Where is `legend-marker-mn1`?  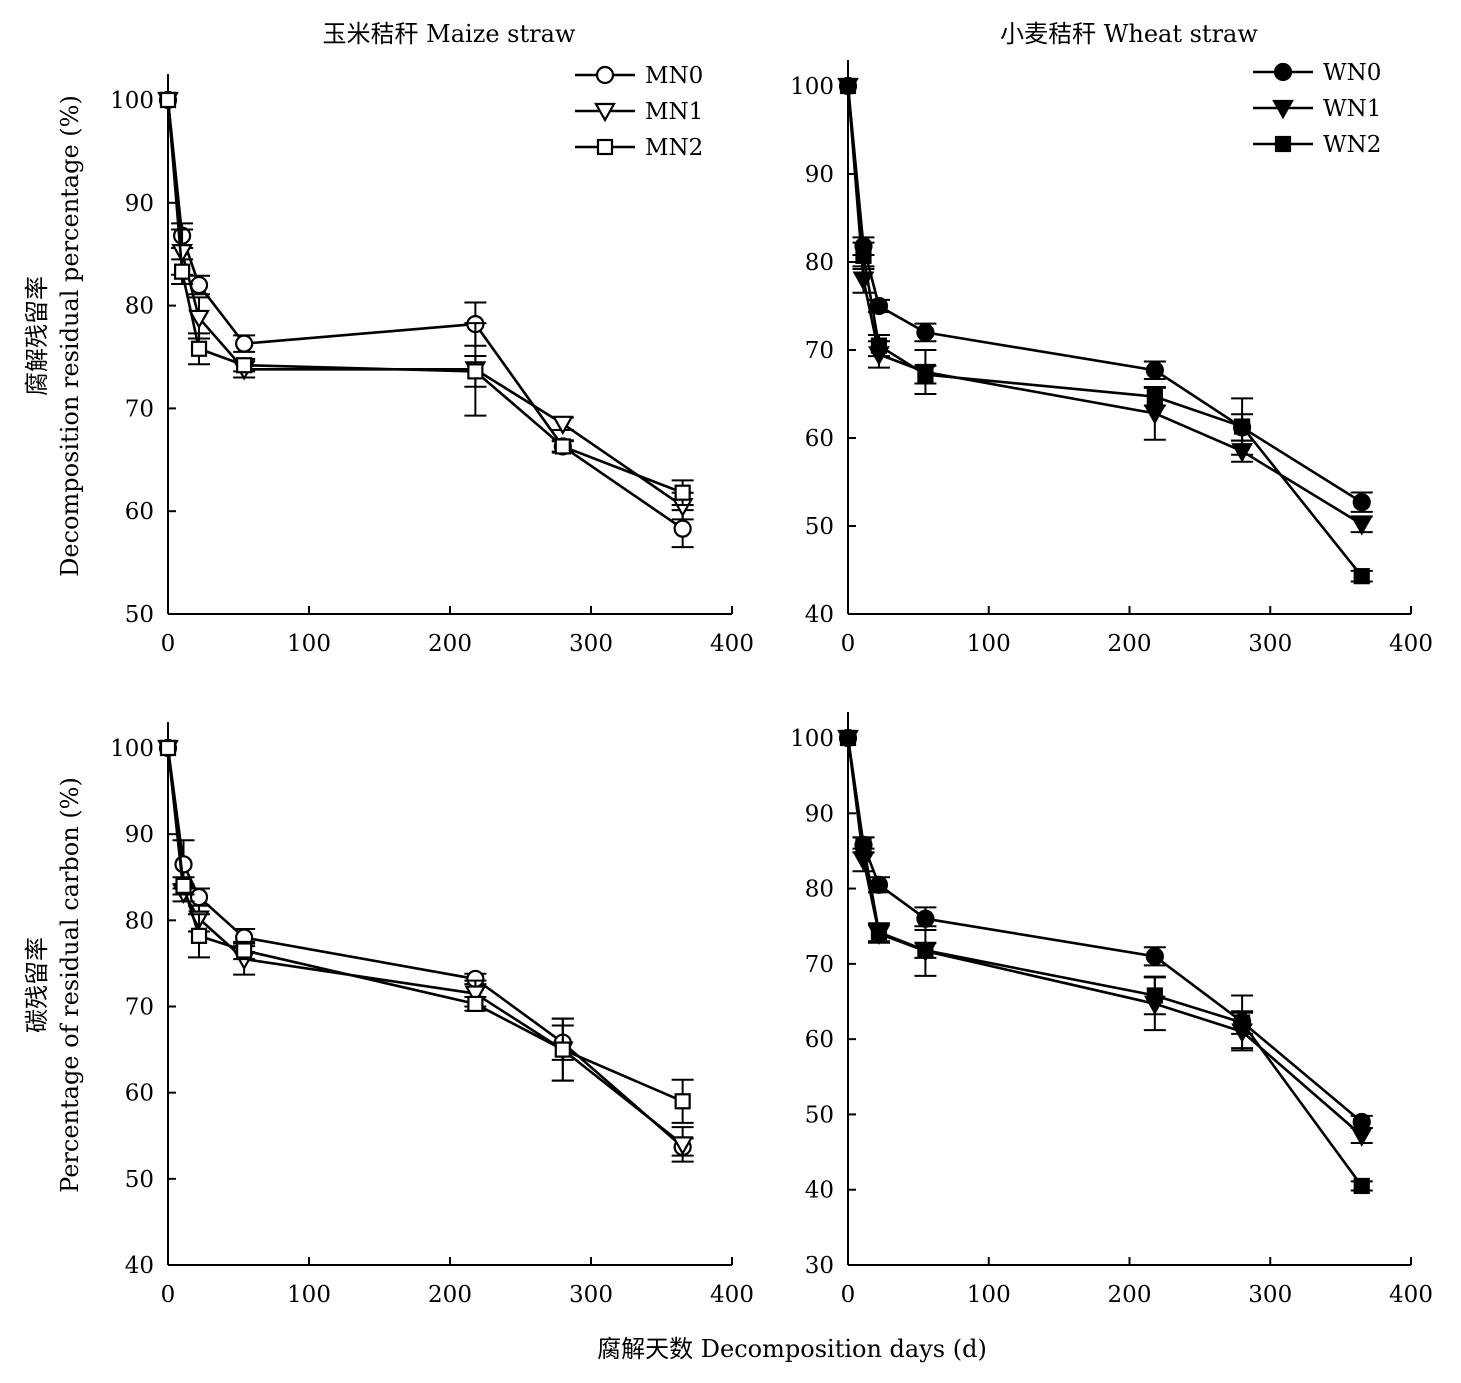 legend-marker-mn1 is located at coordinates (605, 112).